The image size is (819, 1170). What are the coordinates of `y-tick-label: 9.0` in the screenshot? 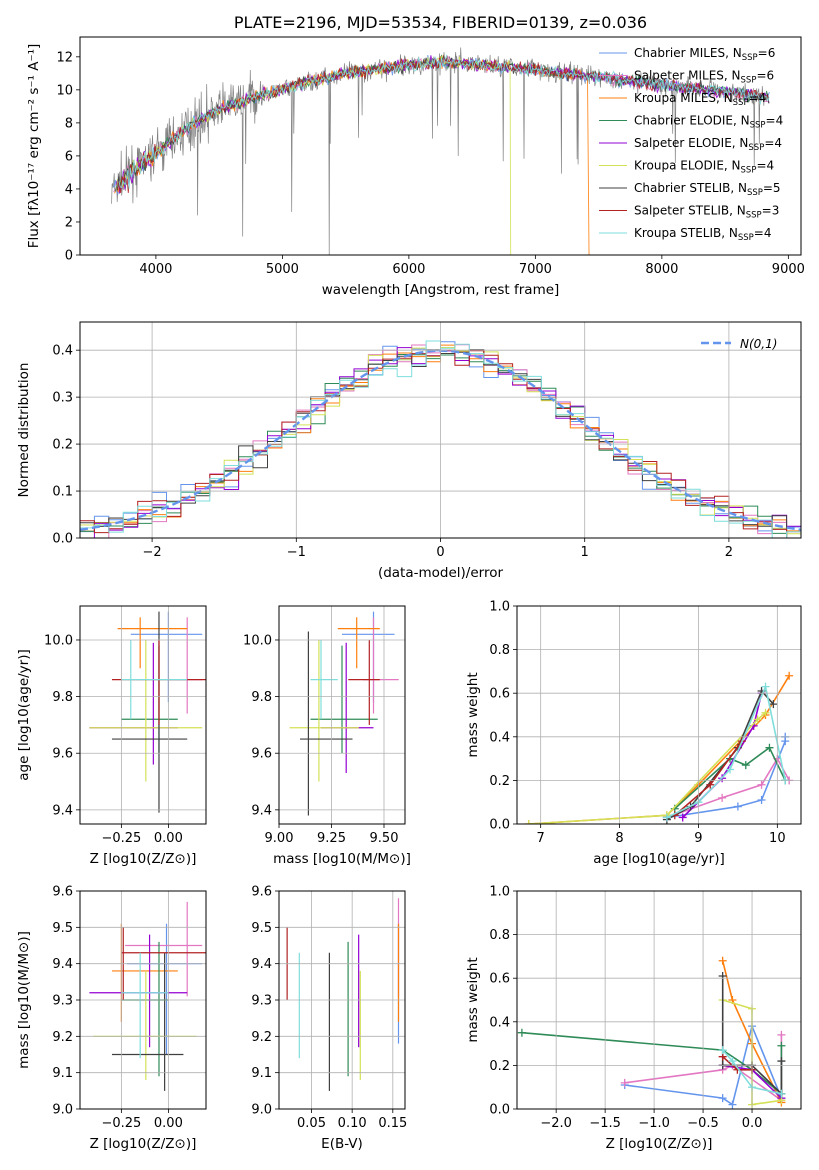 It's located at (62, 1110).